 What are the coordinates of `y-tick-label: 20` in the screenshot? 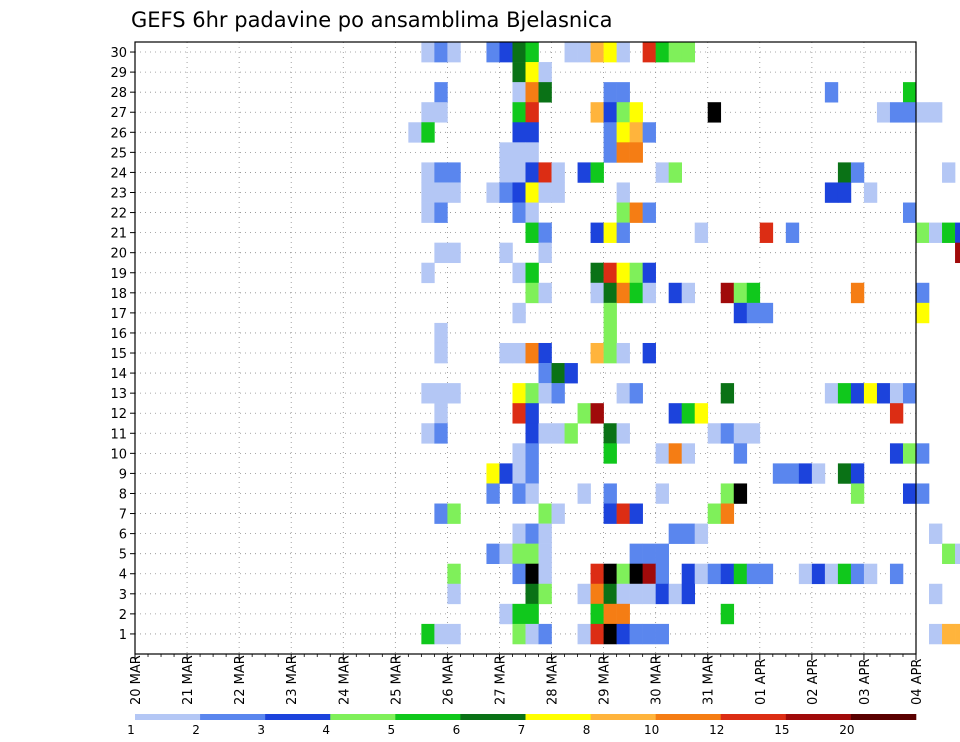 It's located at (118, 254).